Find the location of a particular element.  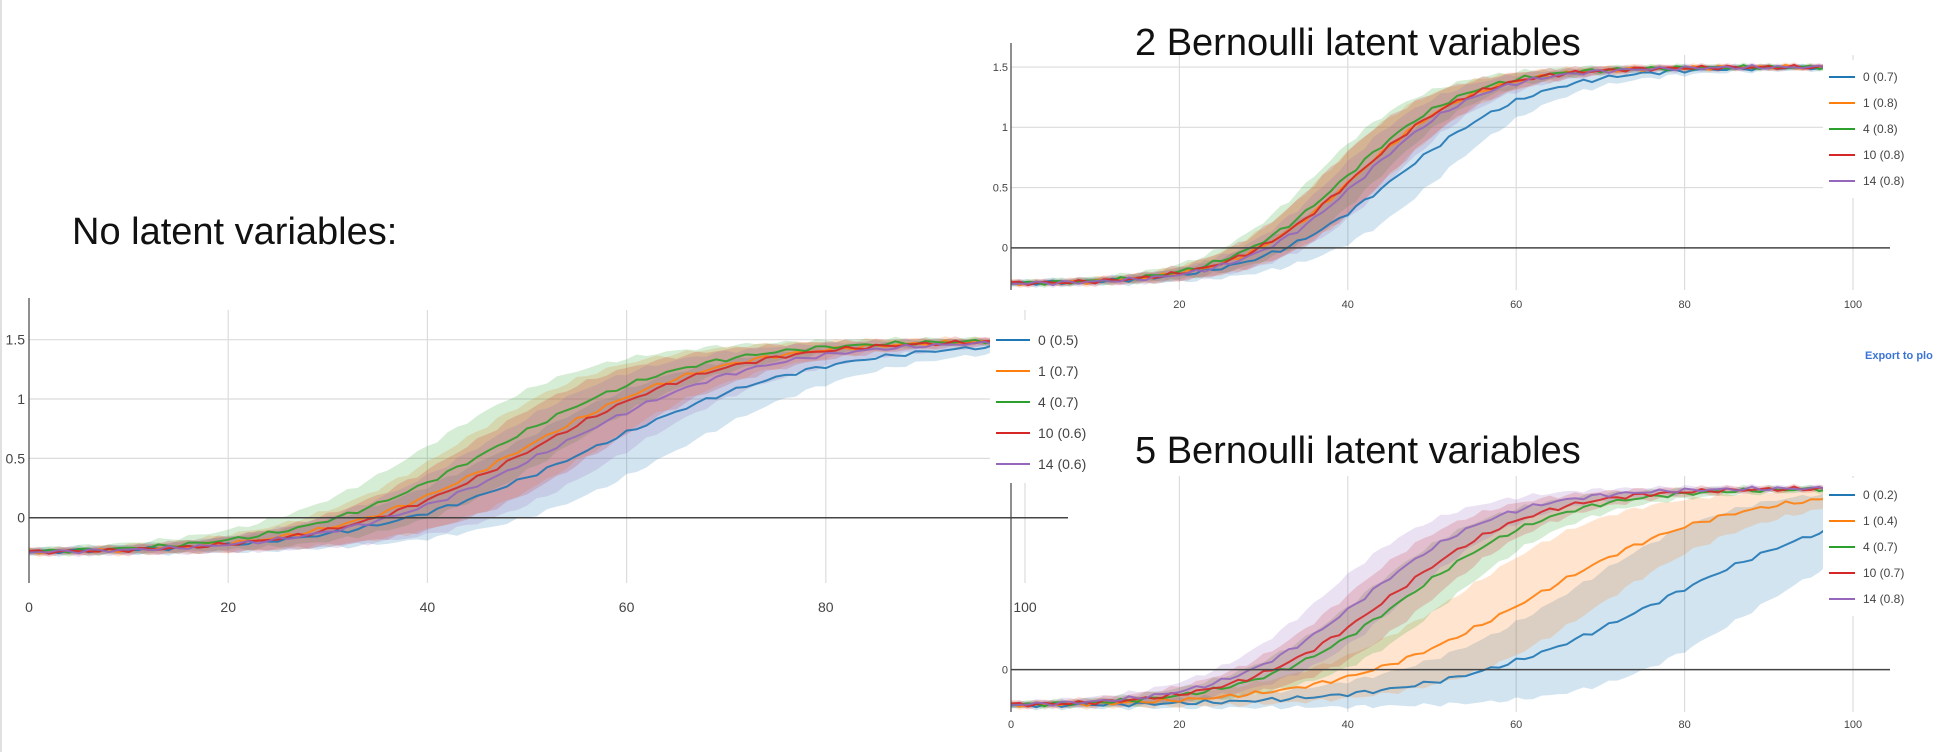

legend-item: 10 (0.7) is located at coordinates (1866, 573).